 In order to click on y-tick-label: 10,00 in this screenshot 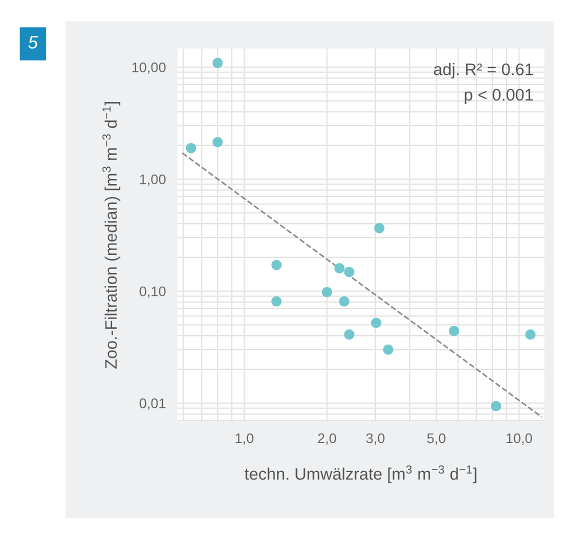, I will do `click(149, 68)`.